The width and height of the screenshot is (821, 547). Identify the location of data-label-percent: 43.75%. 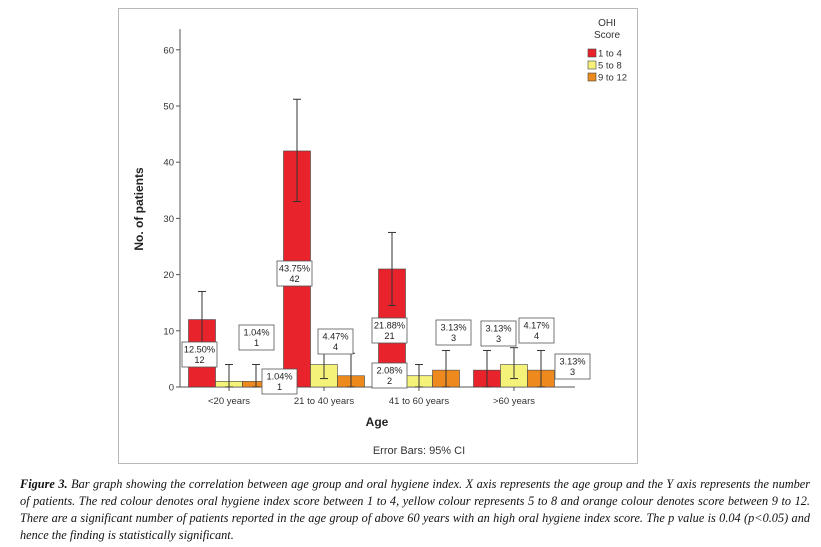
(294, 269).